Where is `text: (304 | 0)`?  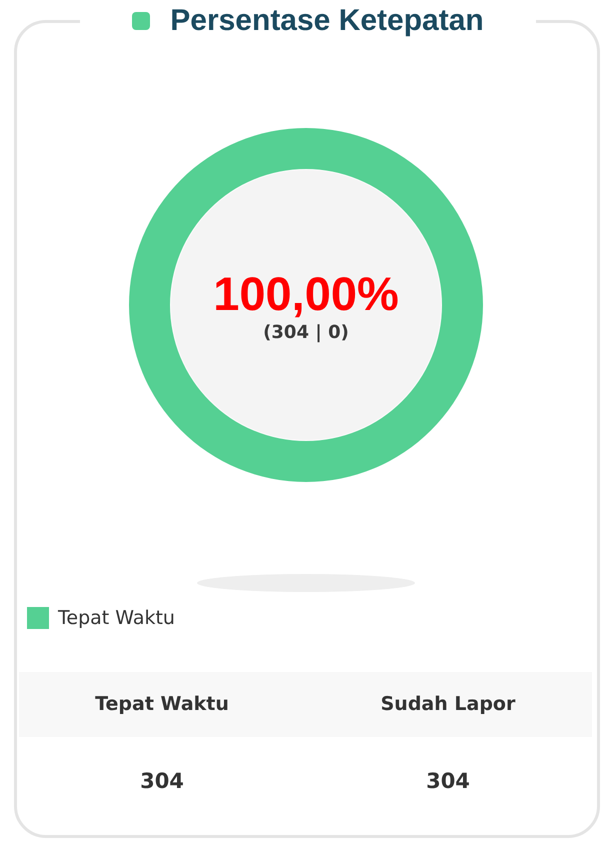 text: (304 | 0) is located at coordinates (306, 332).